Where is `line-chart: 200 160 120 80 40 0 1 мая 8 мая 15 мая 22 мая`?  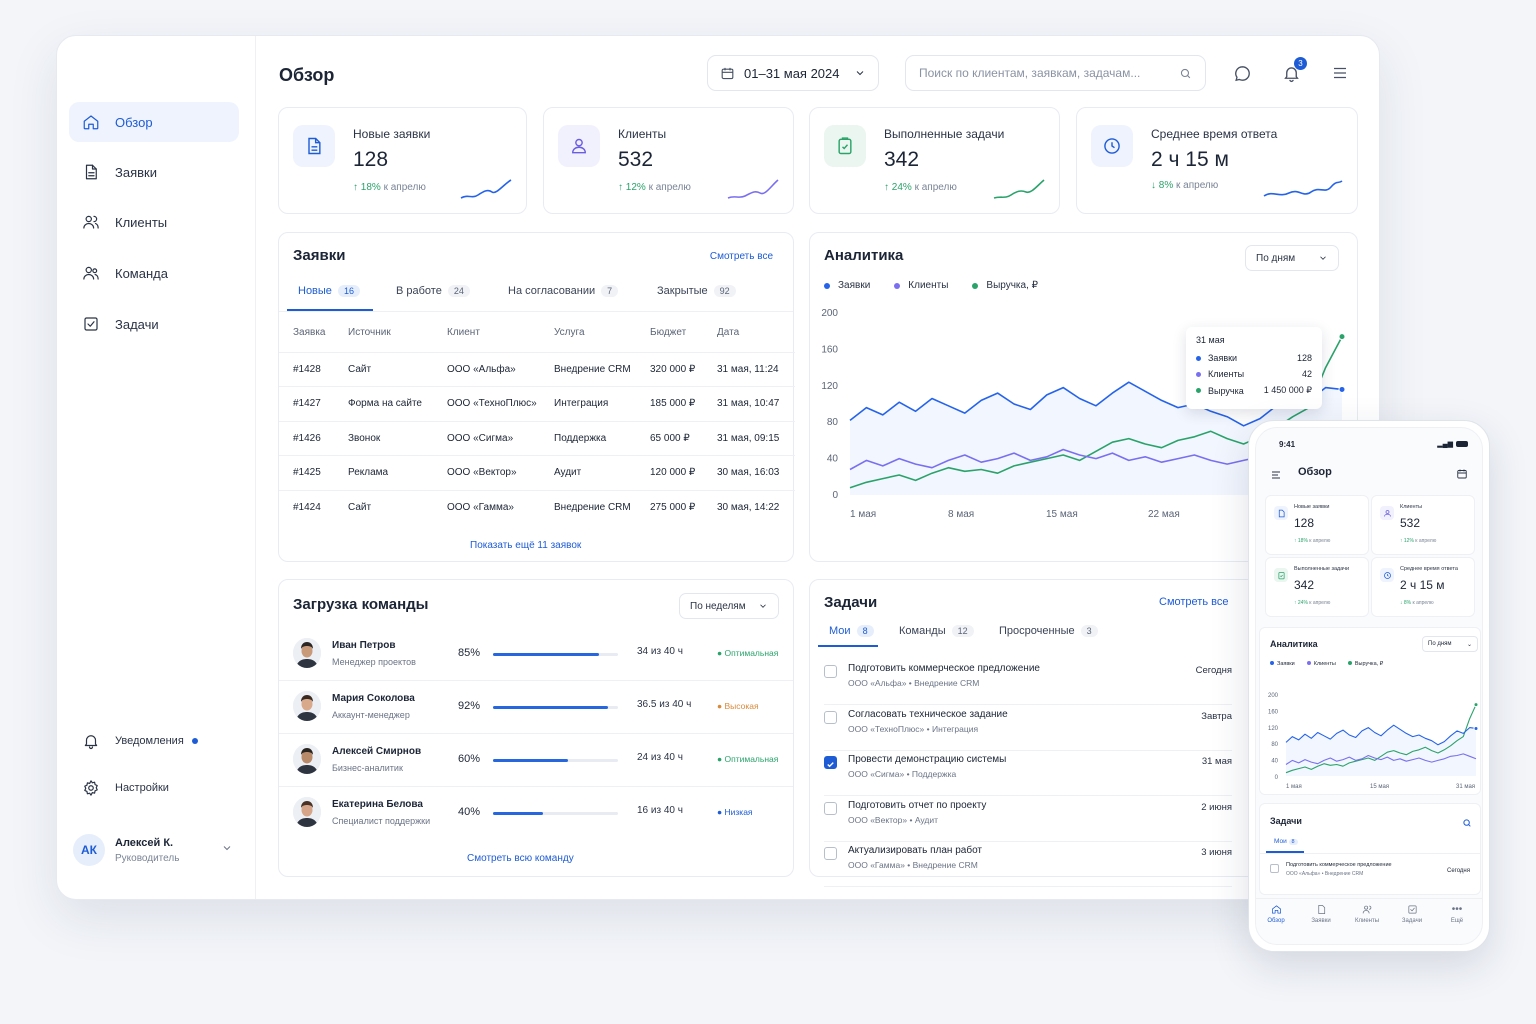 line-chart: 200 160 120 80 40 0 1 мая 8 мая 15 мая 22 мая is located at coordinates (1084, 409).